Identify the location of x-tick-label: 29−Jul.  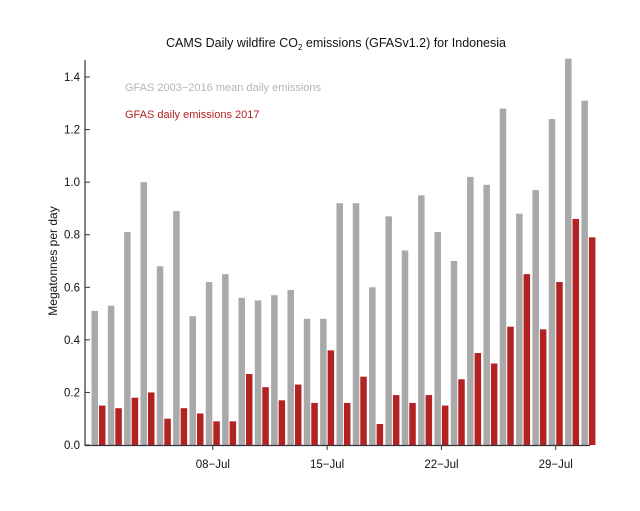
(556, 465).